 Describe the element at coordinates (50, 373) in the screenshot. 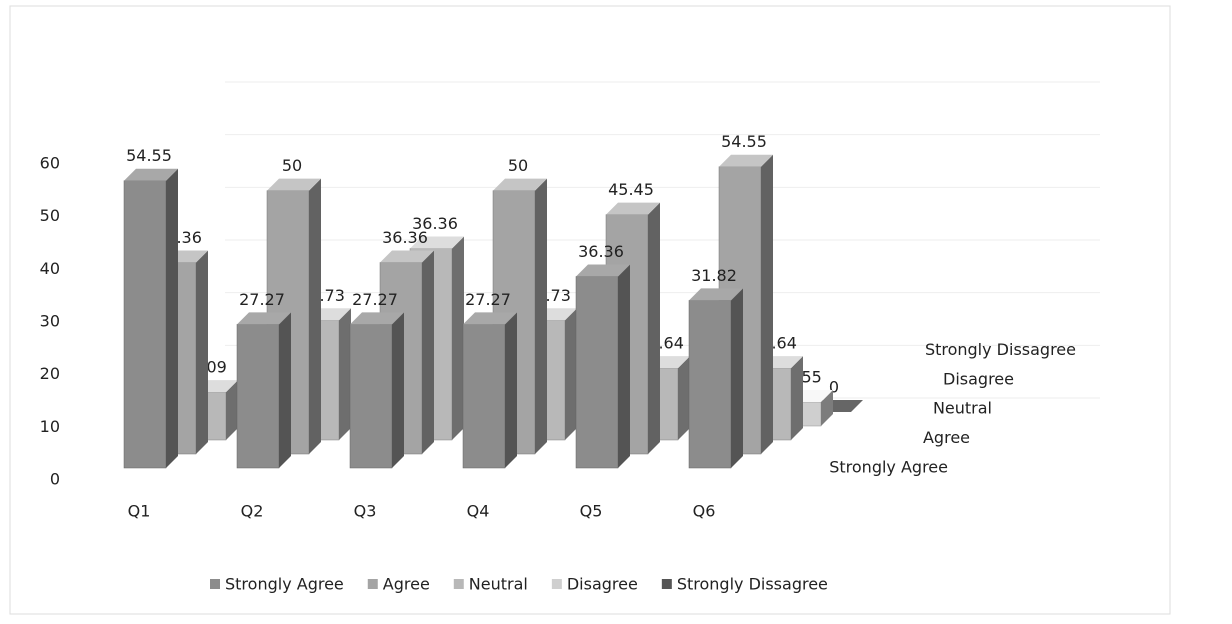

I see `y-tick-label: 20` at that location.